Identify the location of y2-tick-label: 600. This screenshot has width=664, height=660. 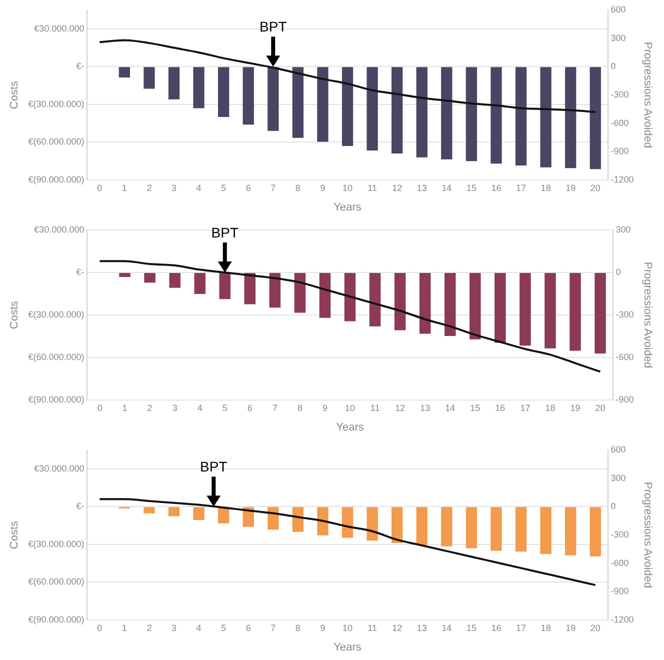
(618, 9).